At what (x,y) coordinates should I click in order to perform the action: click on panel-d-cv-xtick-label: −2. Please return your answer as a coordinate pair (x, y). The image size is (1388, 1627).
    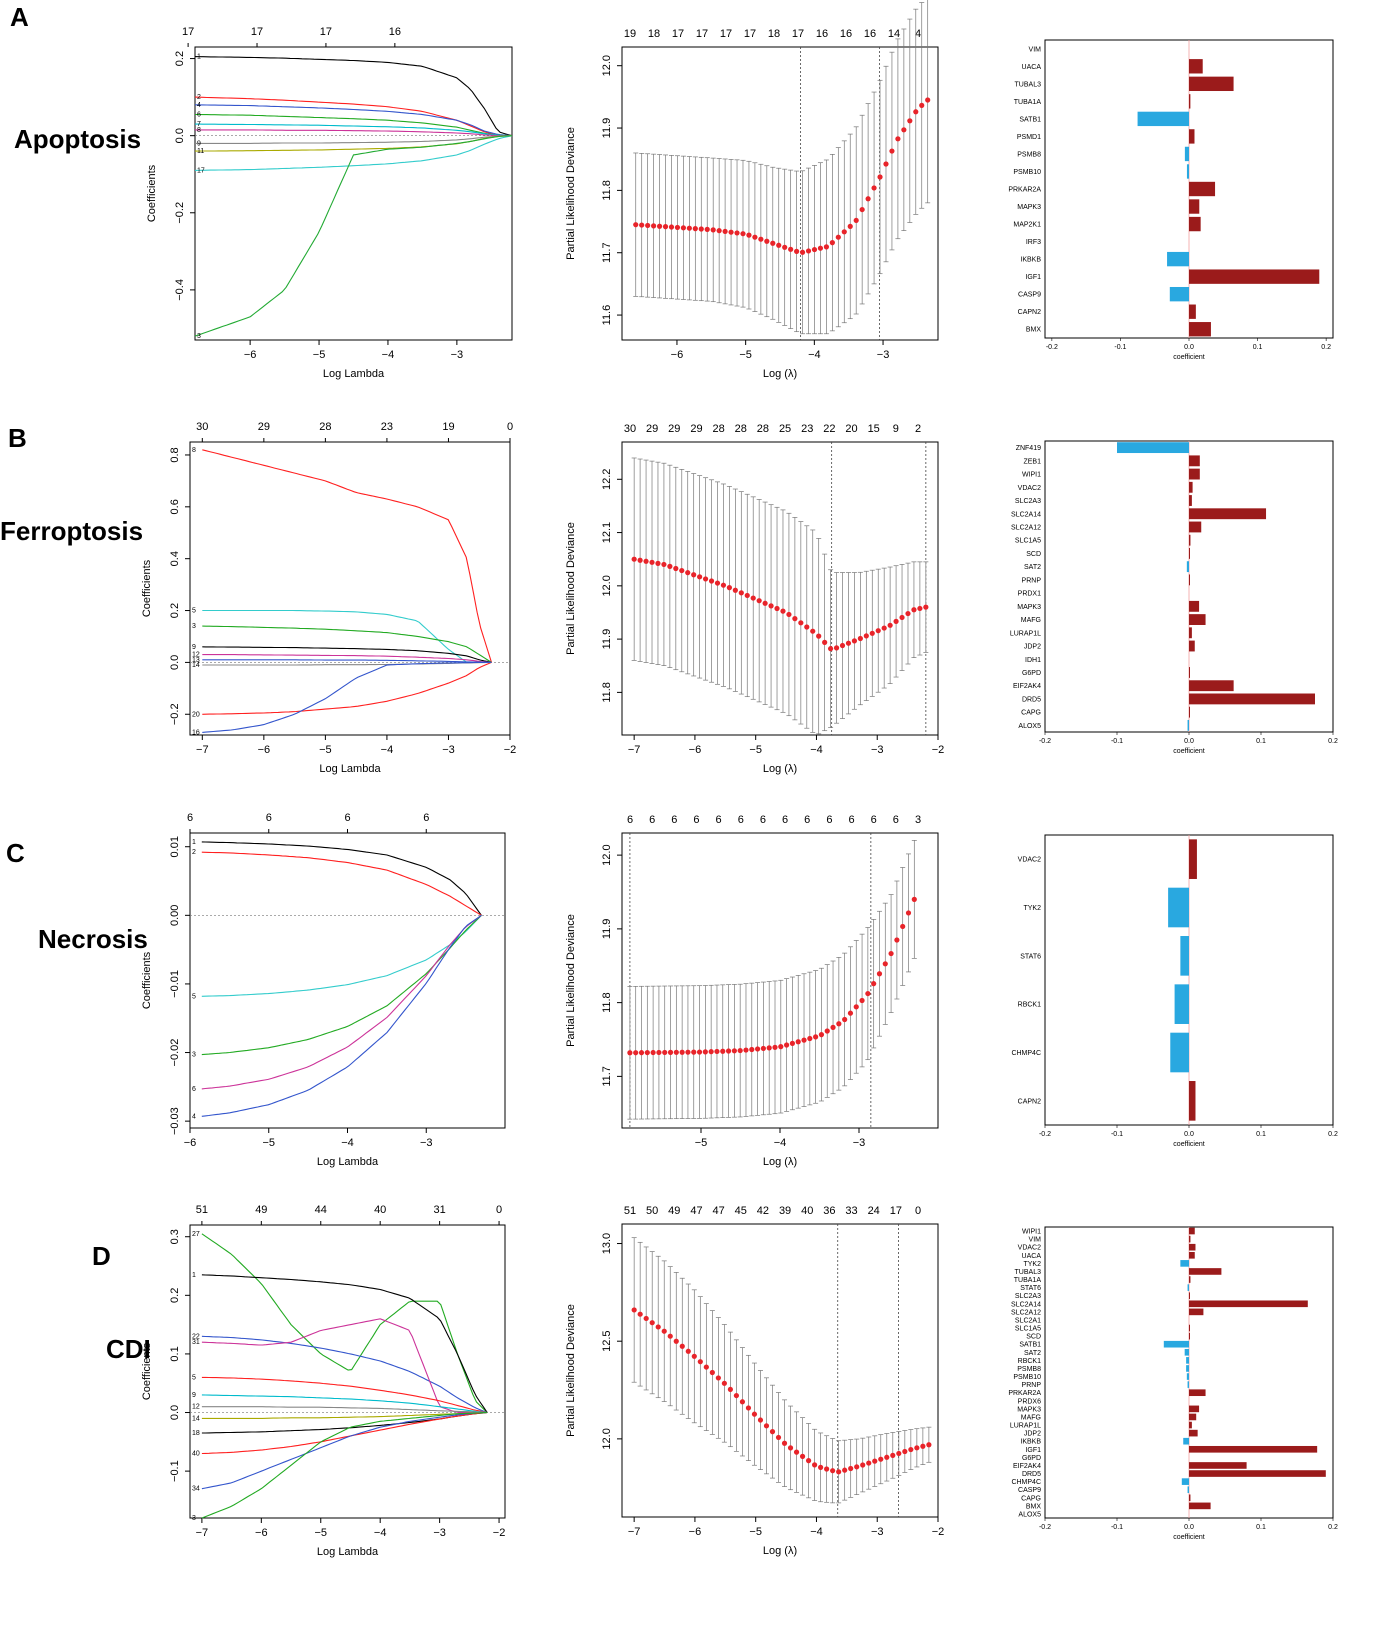
    Looking at the image, I should click on (938, 1532).